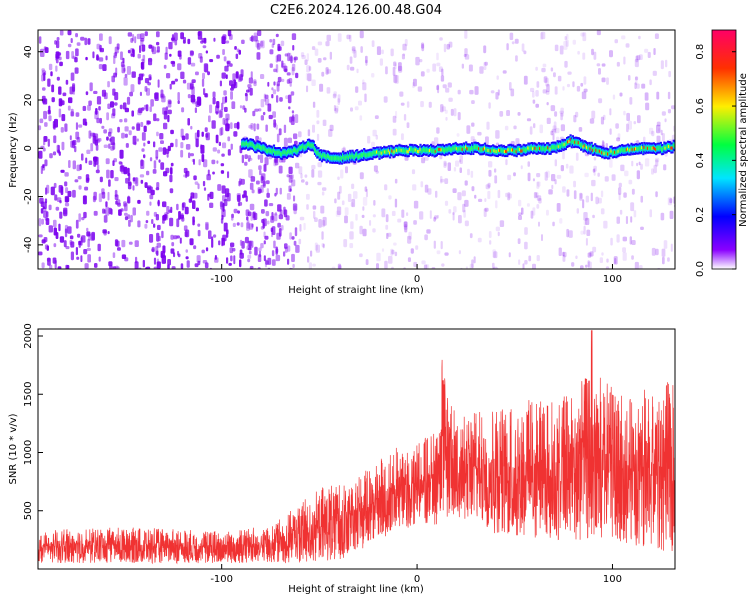 This screenshot has height=600, width=750. What do you see at coordinates (724, 149) in the screenshot?
I see `colorbar` at bounding box center [724, 149].